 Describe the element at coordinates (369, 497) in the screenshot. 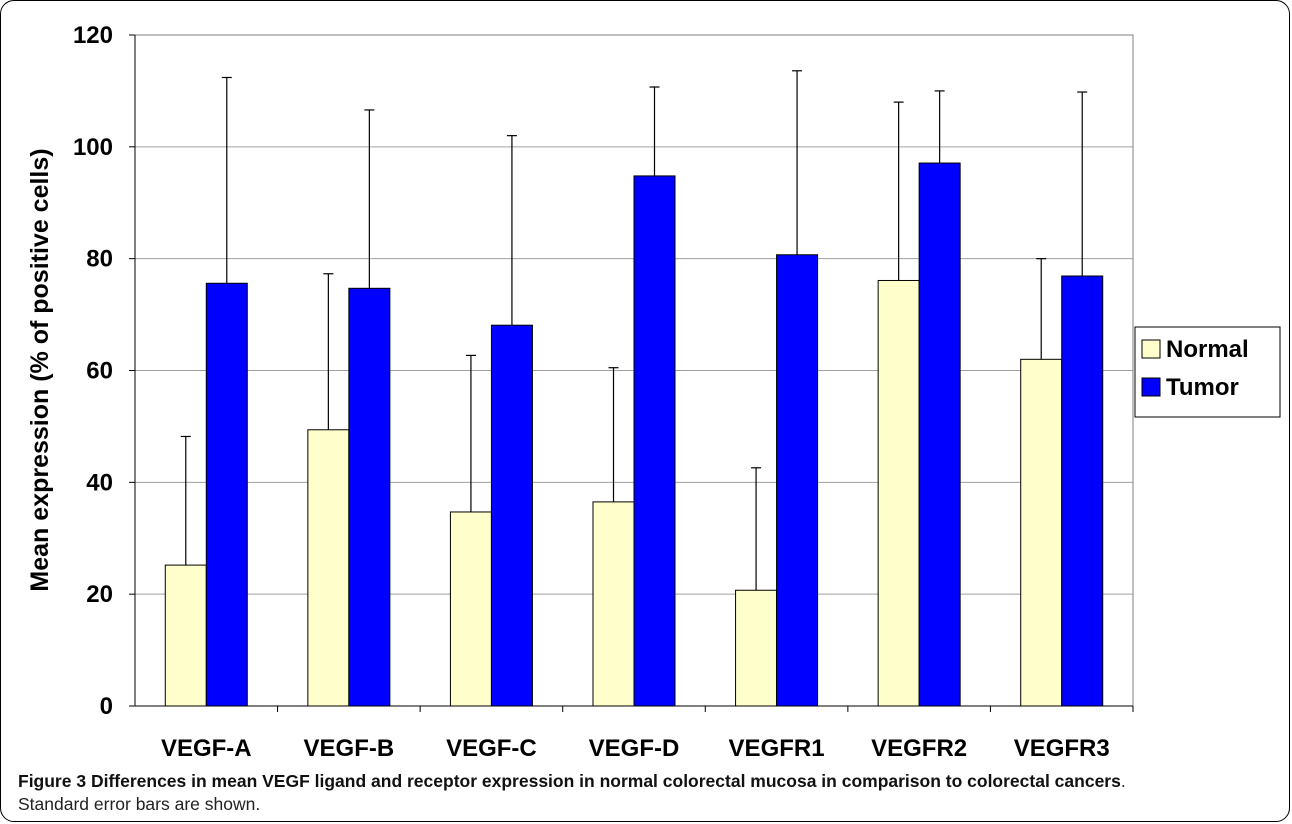

I see `bar-tumor-vegf-b` at that location.